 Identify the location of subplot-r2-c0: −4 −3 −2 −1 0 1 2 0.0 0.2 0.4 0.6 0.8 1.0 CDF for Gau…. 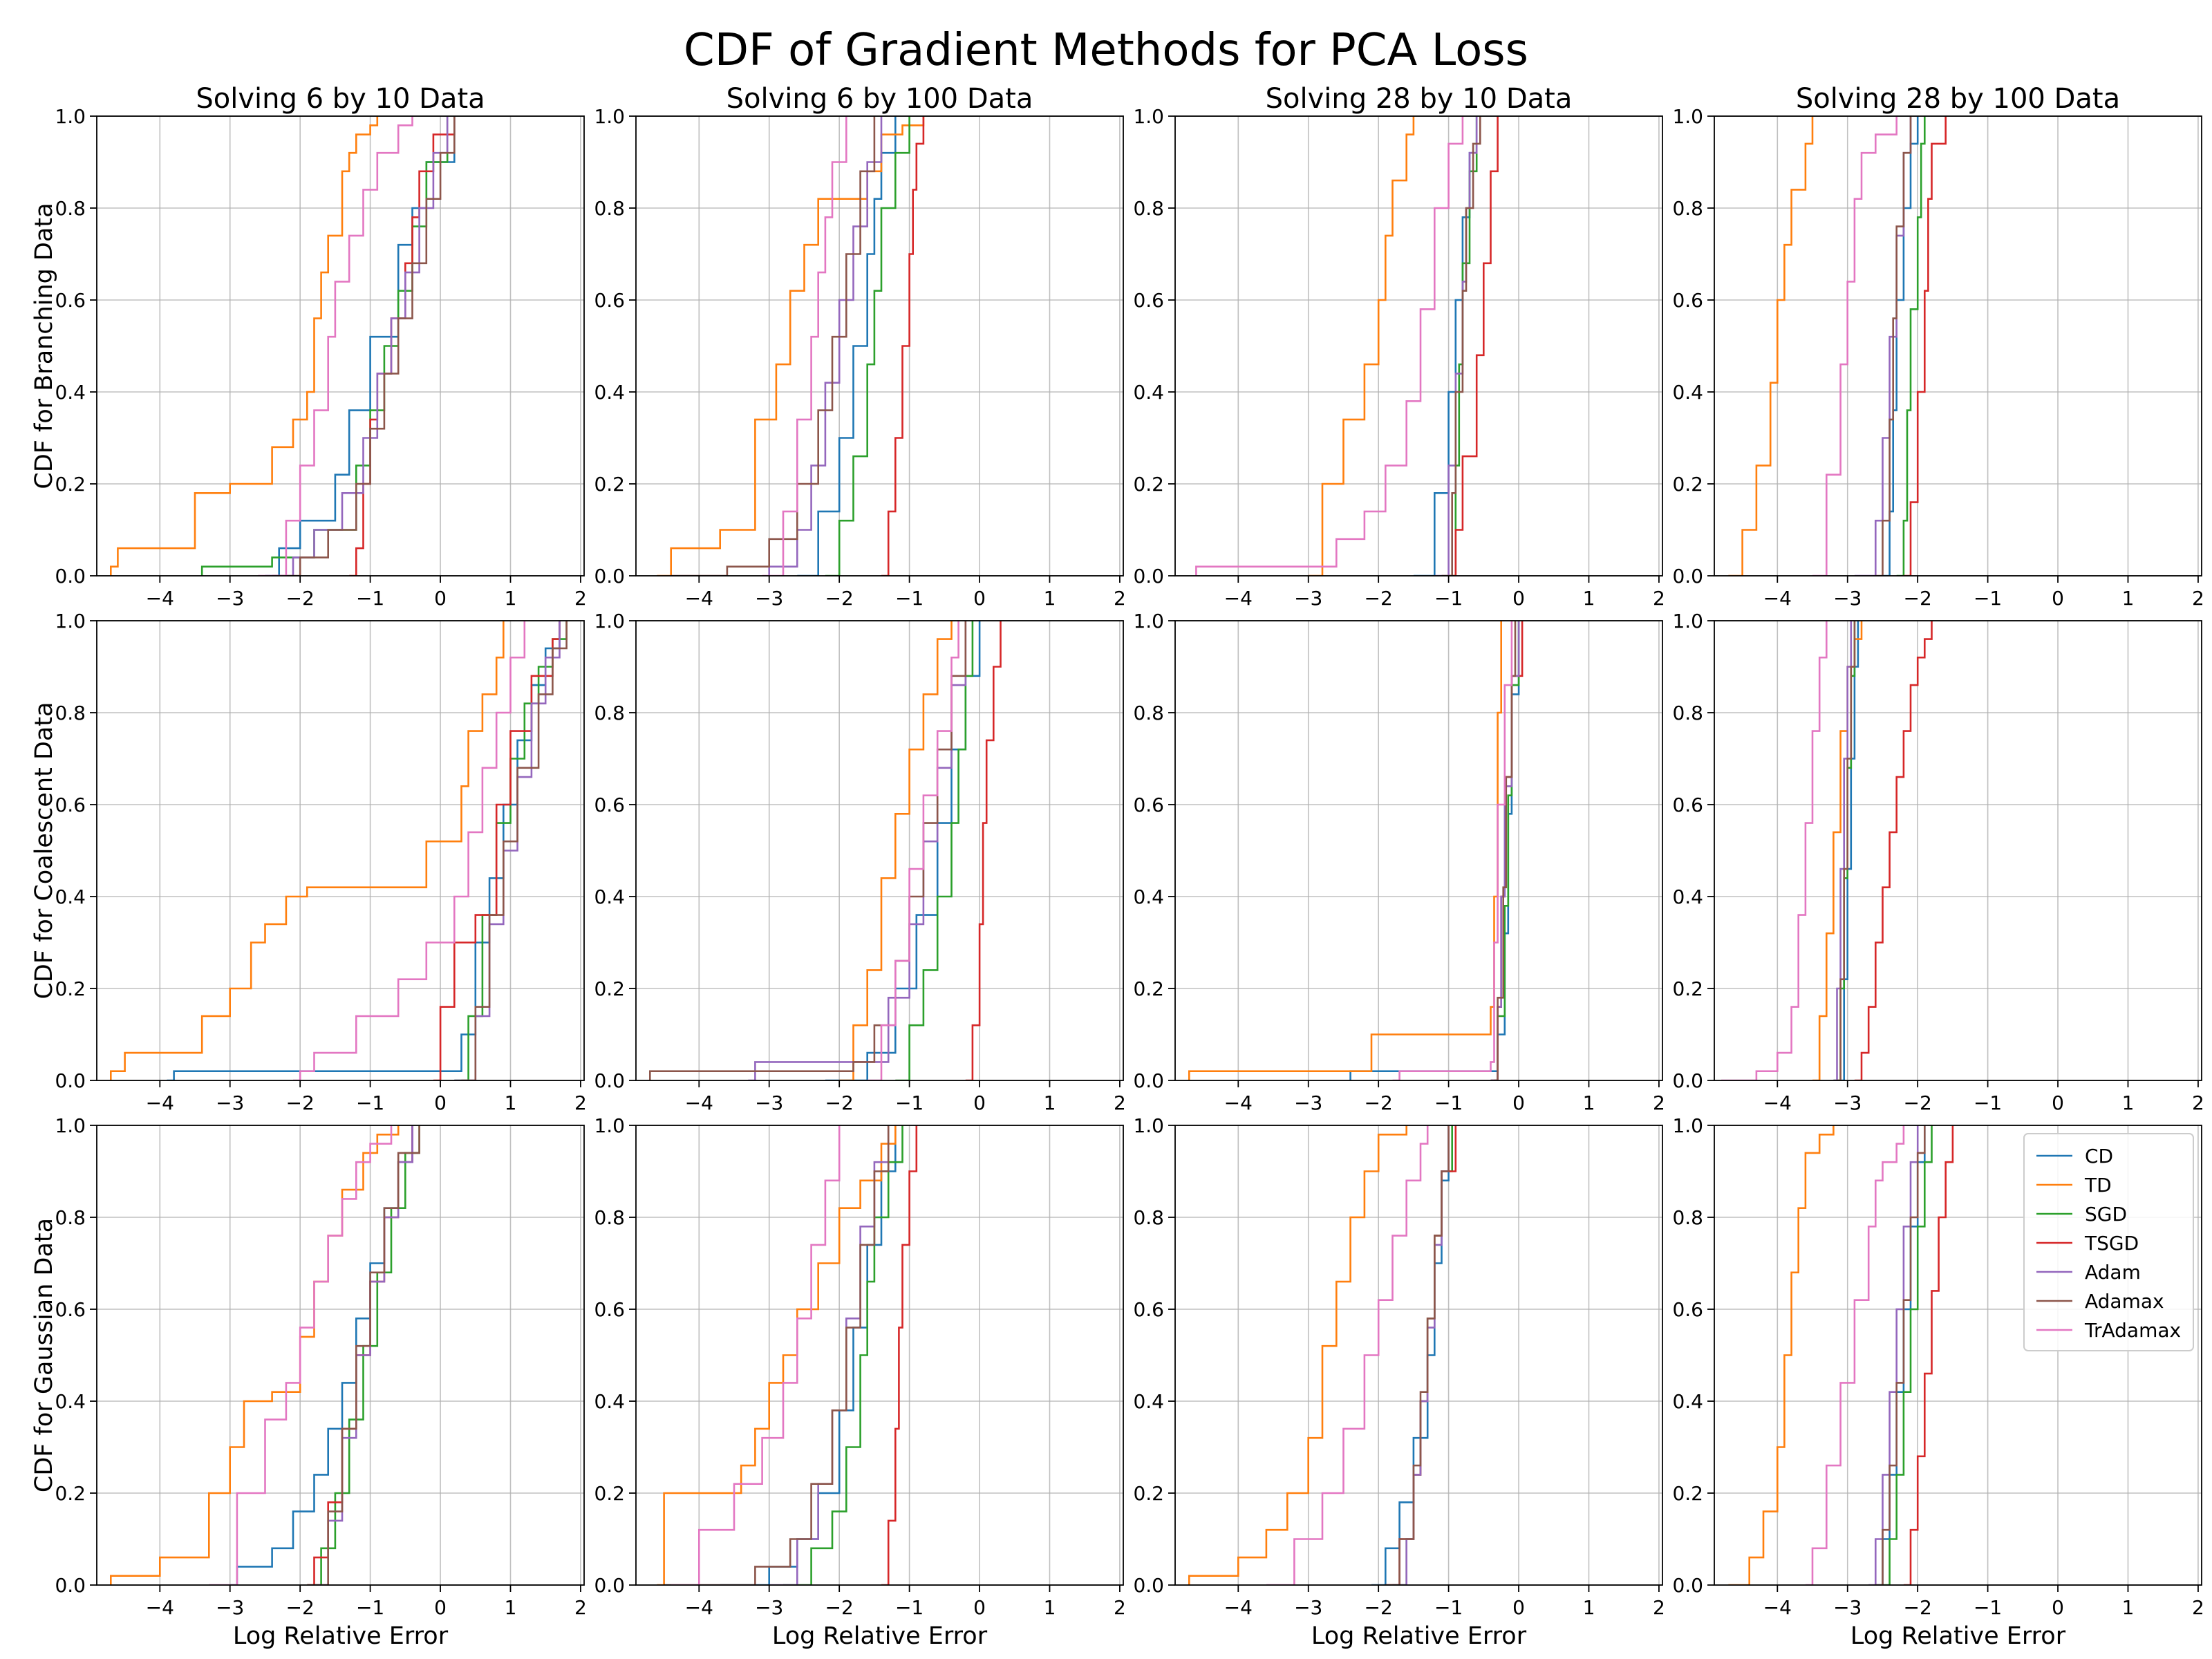
(308, 1382).